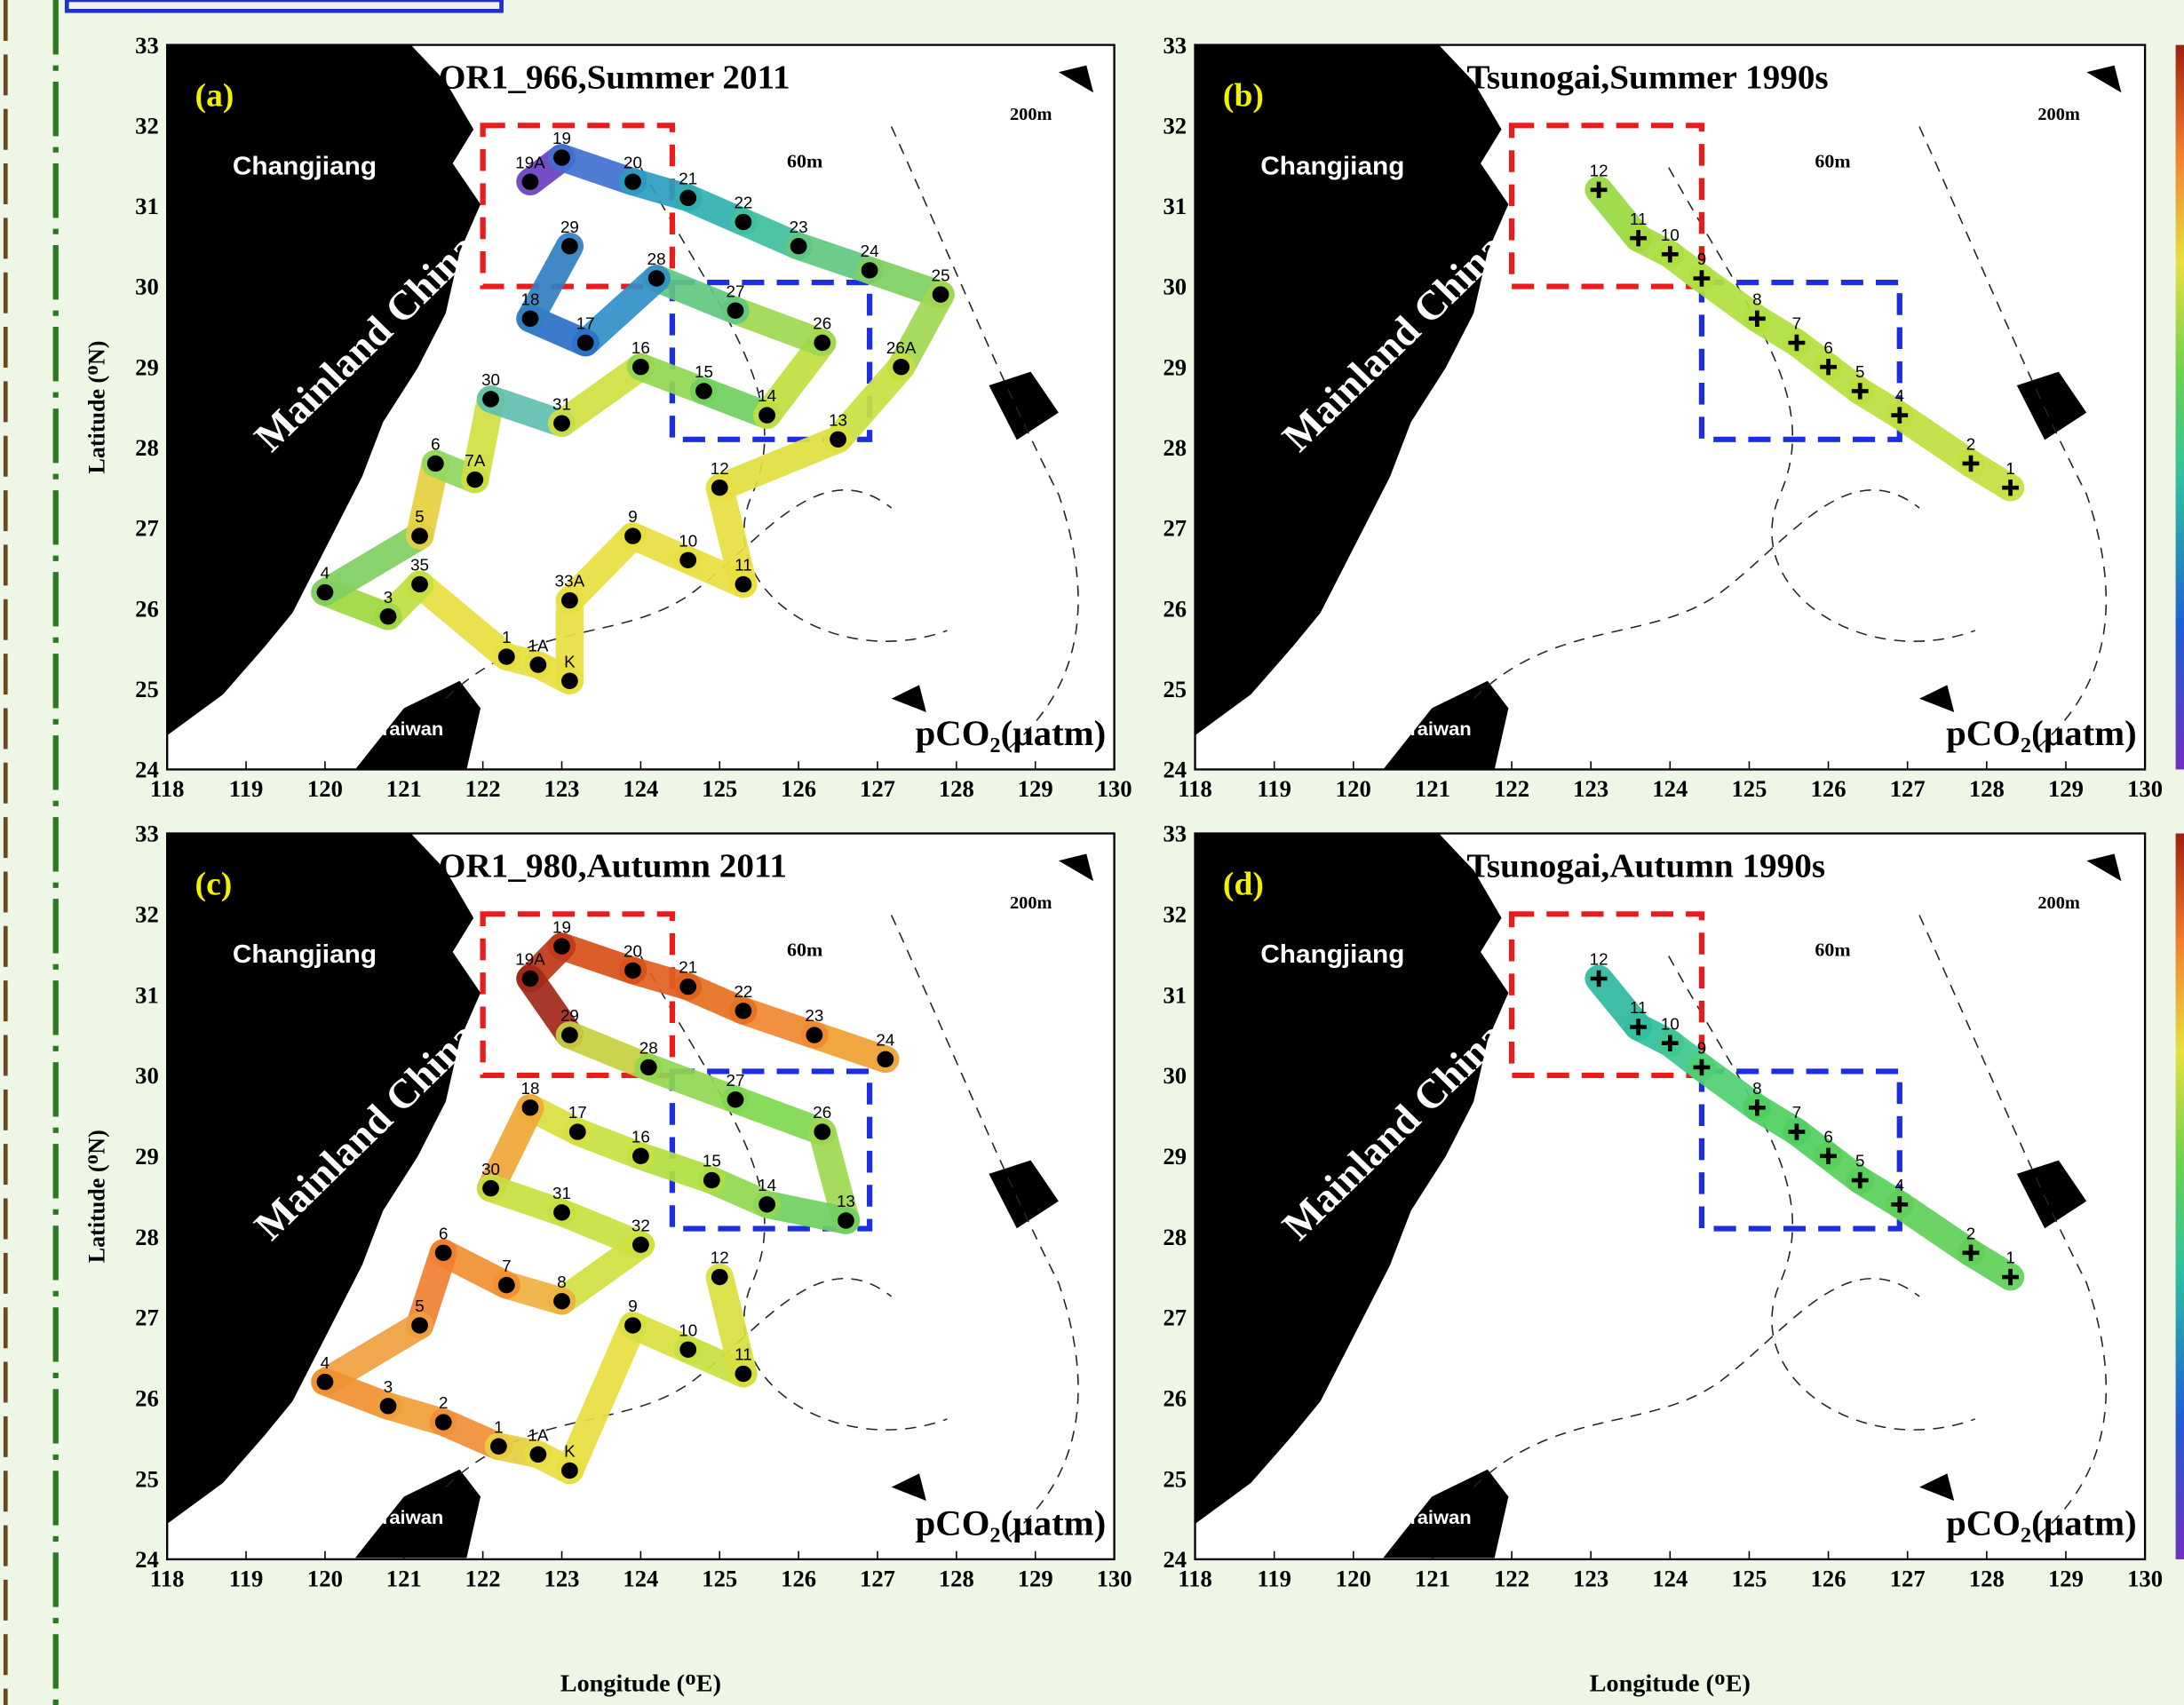 This screenshot has height=1705, width=2184. What do you see at coordinates (1011, 733) in the screenshot?
I see `unit-label: pCO₂(µatm)` at bounding box center [1011, 733].